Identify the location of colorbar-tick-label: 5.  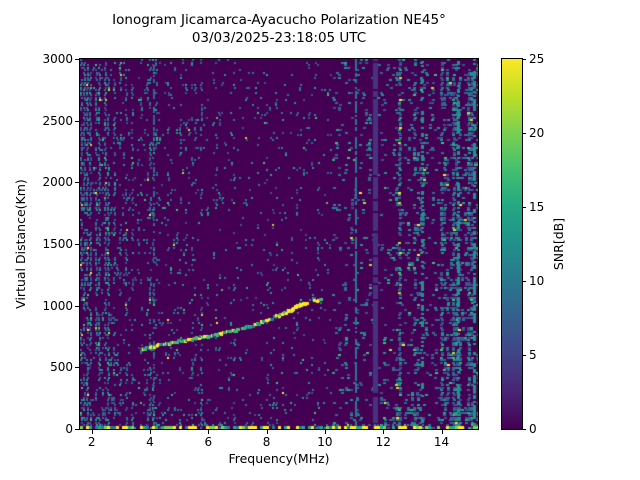
(533, 355).